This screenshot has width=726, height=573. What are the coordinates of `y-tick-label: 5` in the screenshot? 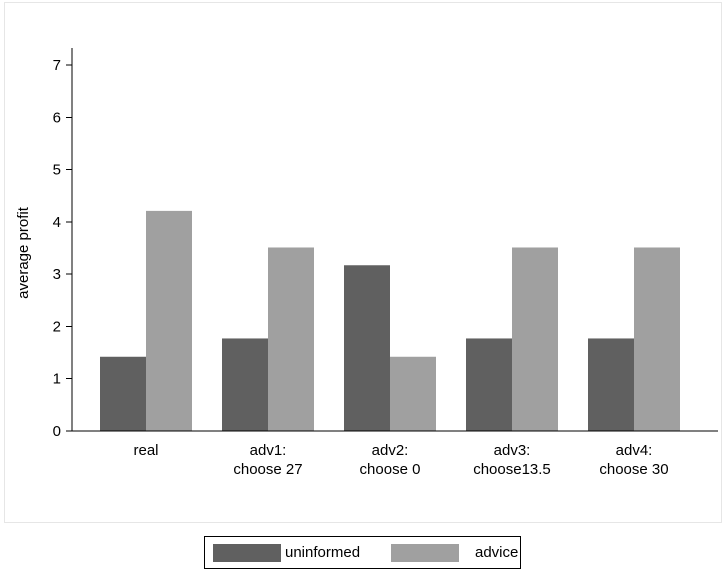 It's located at (57, 170).